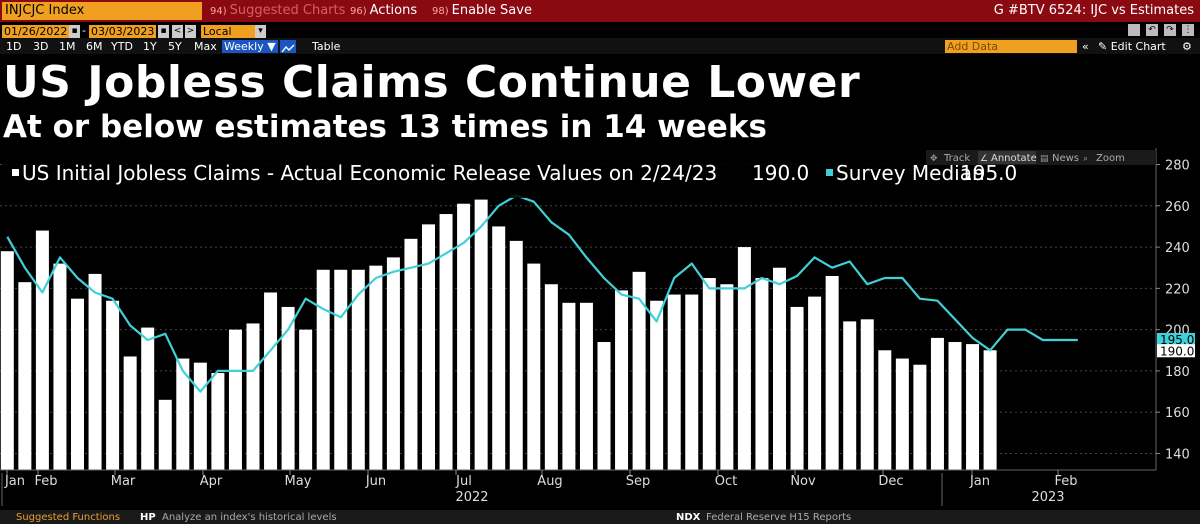  What do you see at coordinates (482, 11) in the screenshot?
I see `enable-save-button: 98) Enable Save` at bounding box center [482, 11].